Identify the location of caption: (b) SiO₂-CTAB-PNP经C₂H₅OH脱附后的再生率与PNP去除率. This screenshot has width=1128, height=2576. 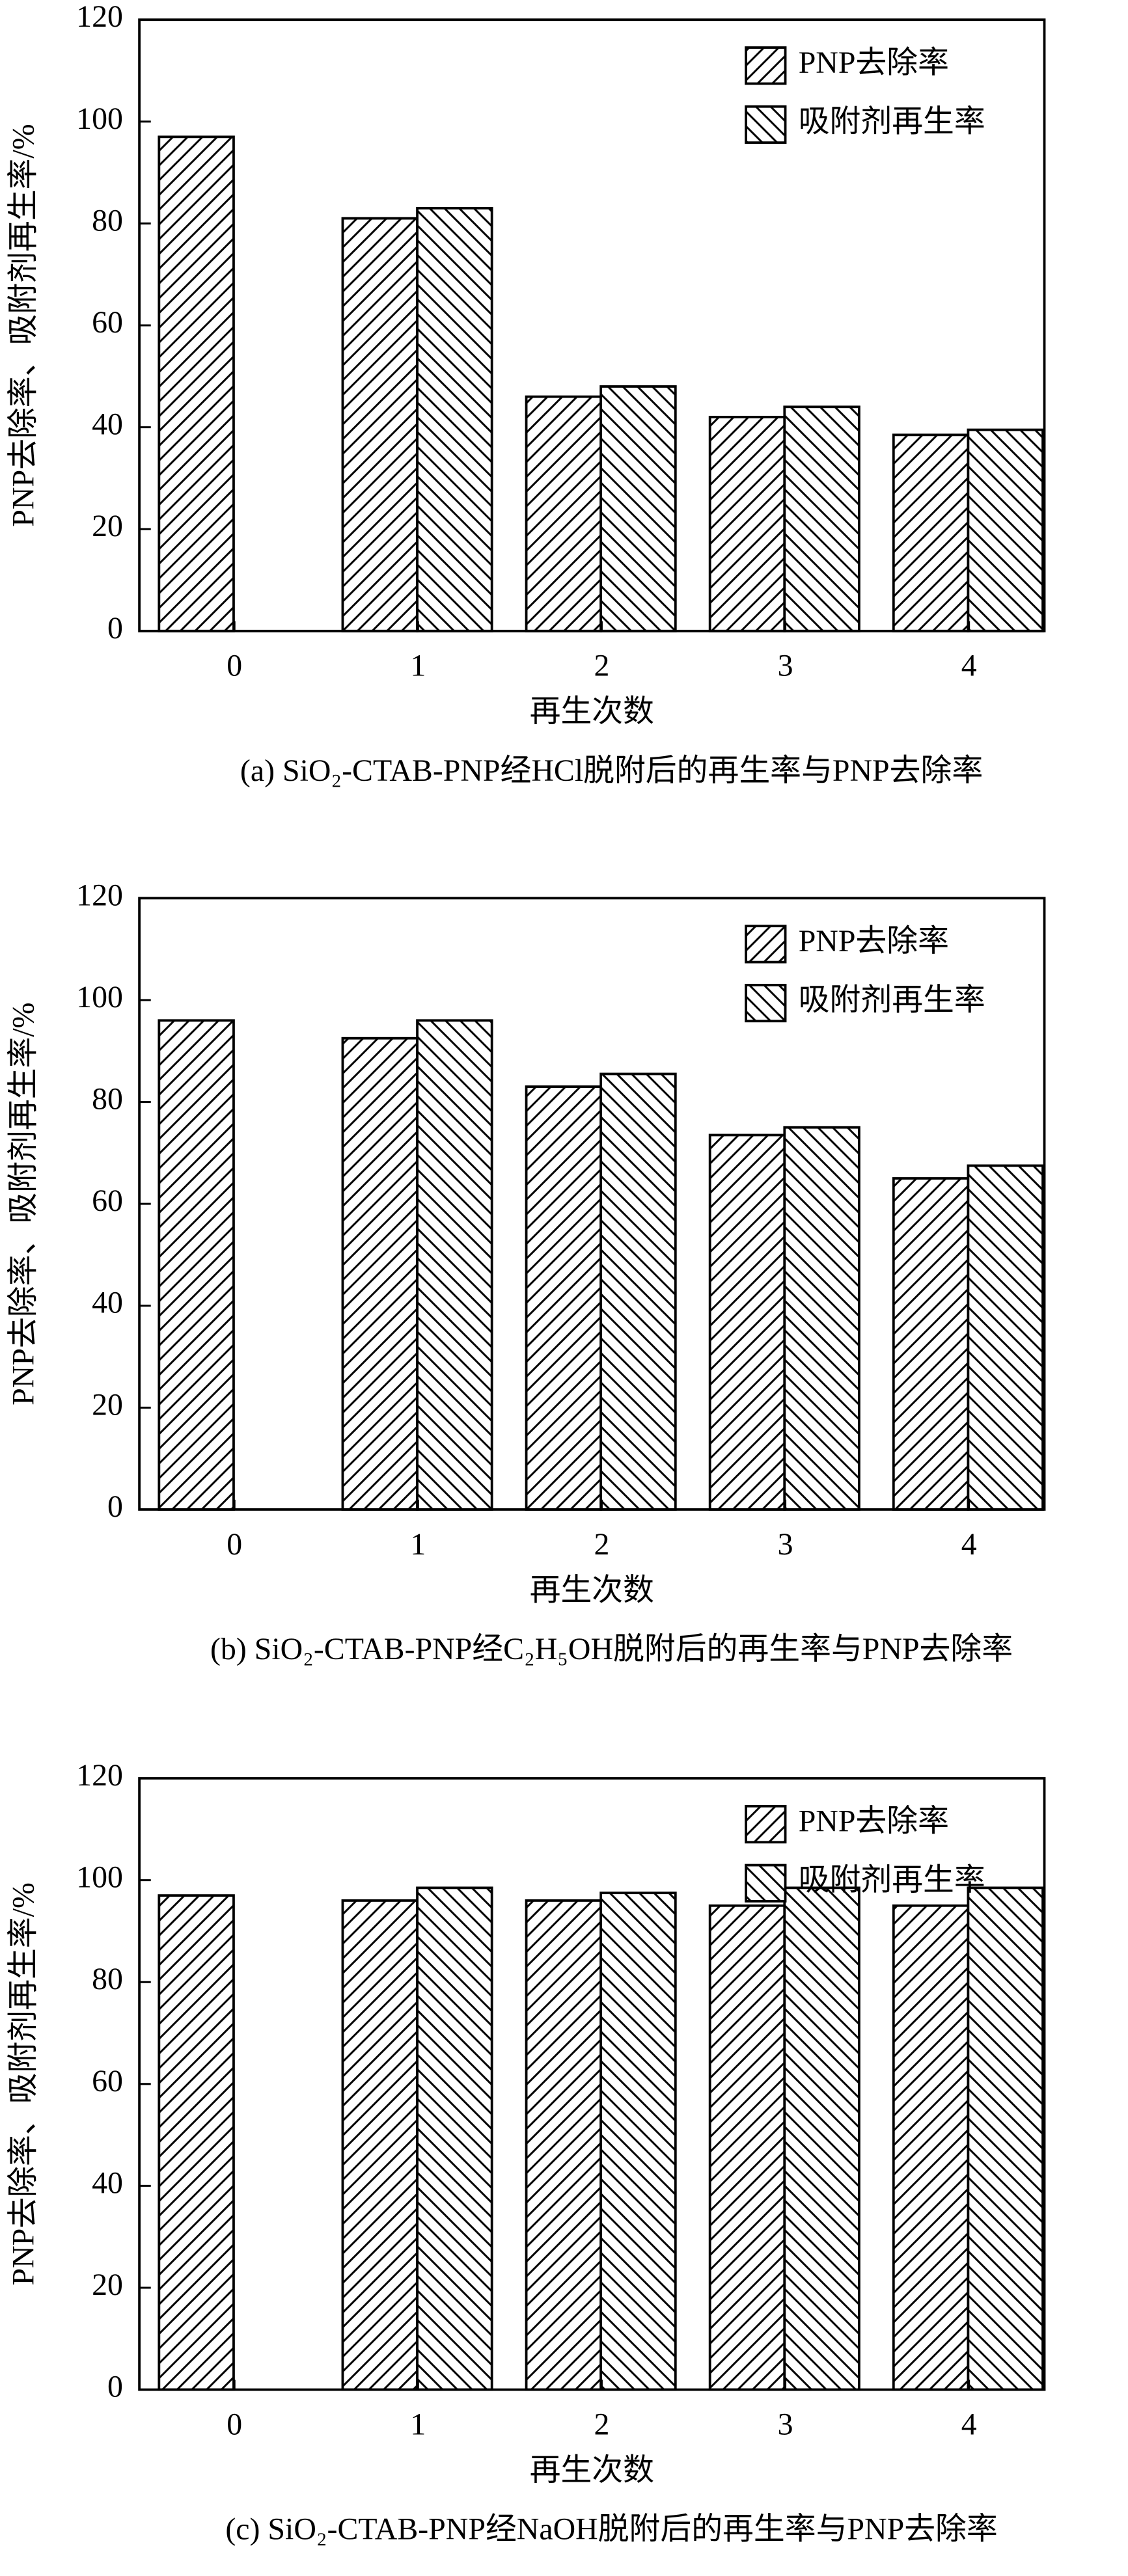
(611, 1649).